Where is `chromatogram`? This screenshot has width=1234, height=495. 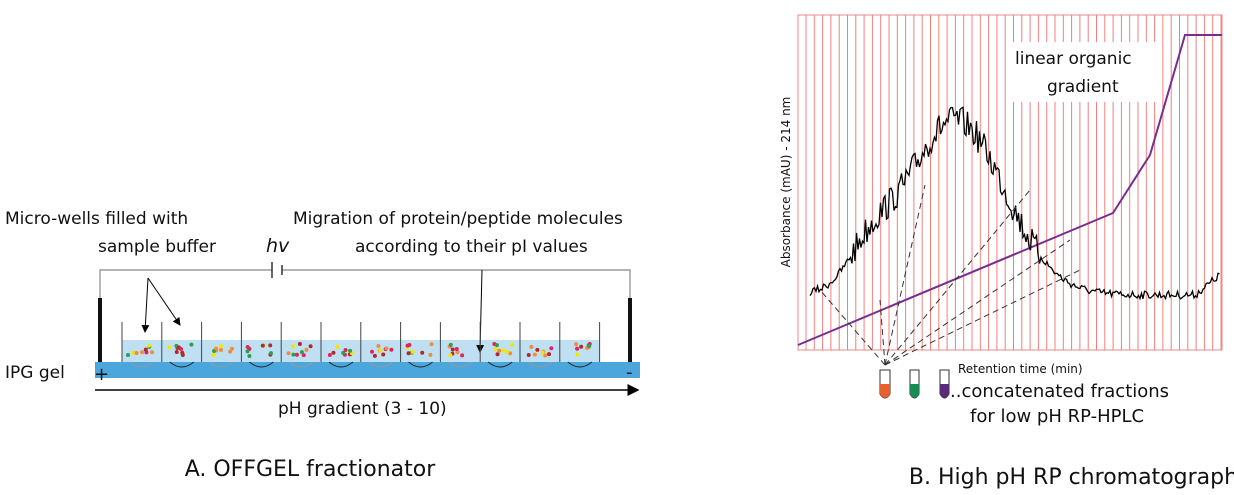 chromatogram is located at coordinates (1014, 203).